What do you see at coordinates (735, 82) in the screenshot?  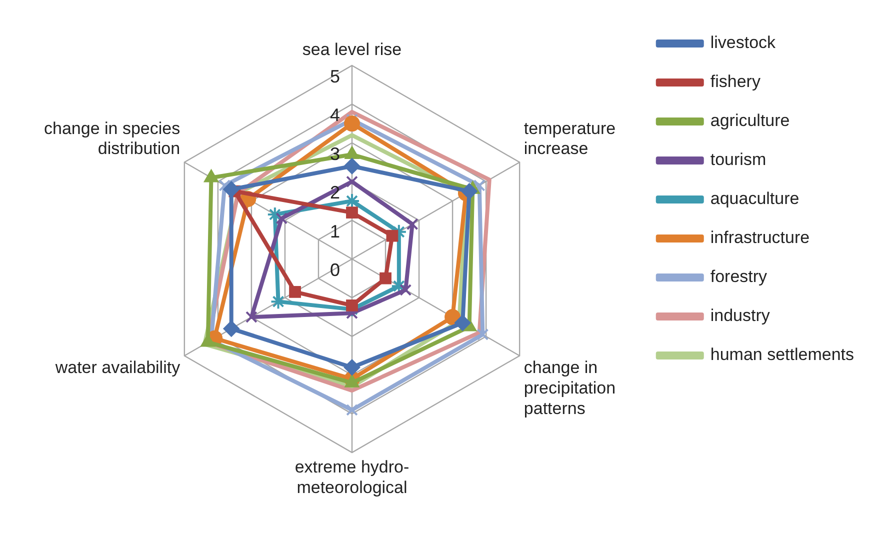 I see `legend-label: fishery` at bounding box center [735, 82].